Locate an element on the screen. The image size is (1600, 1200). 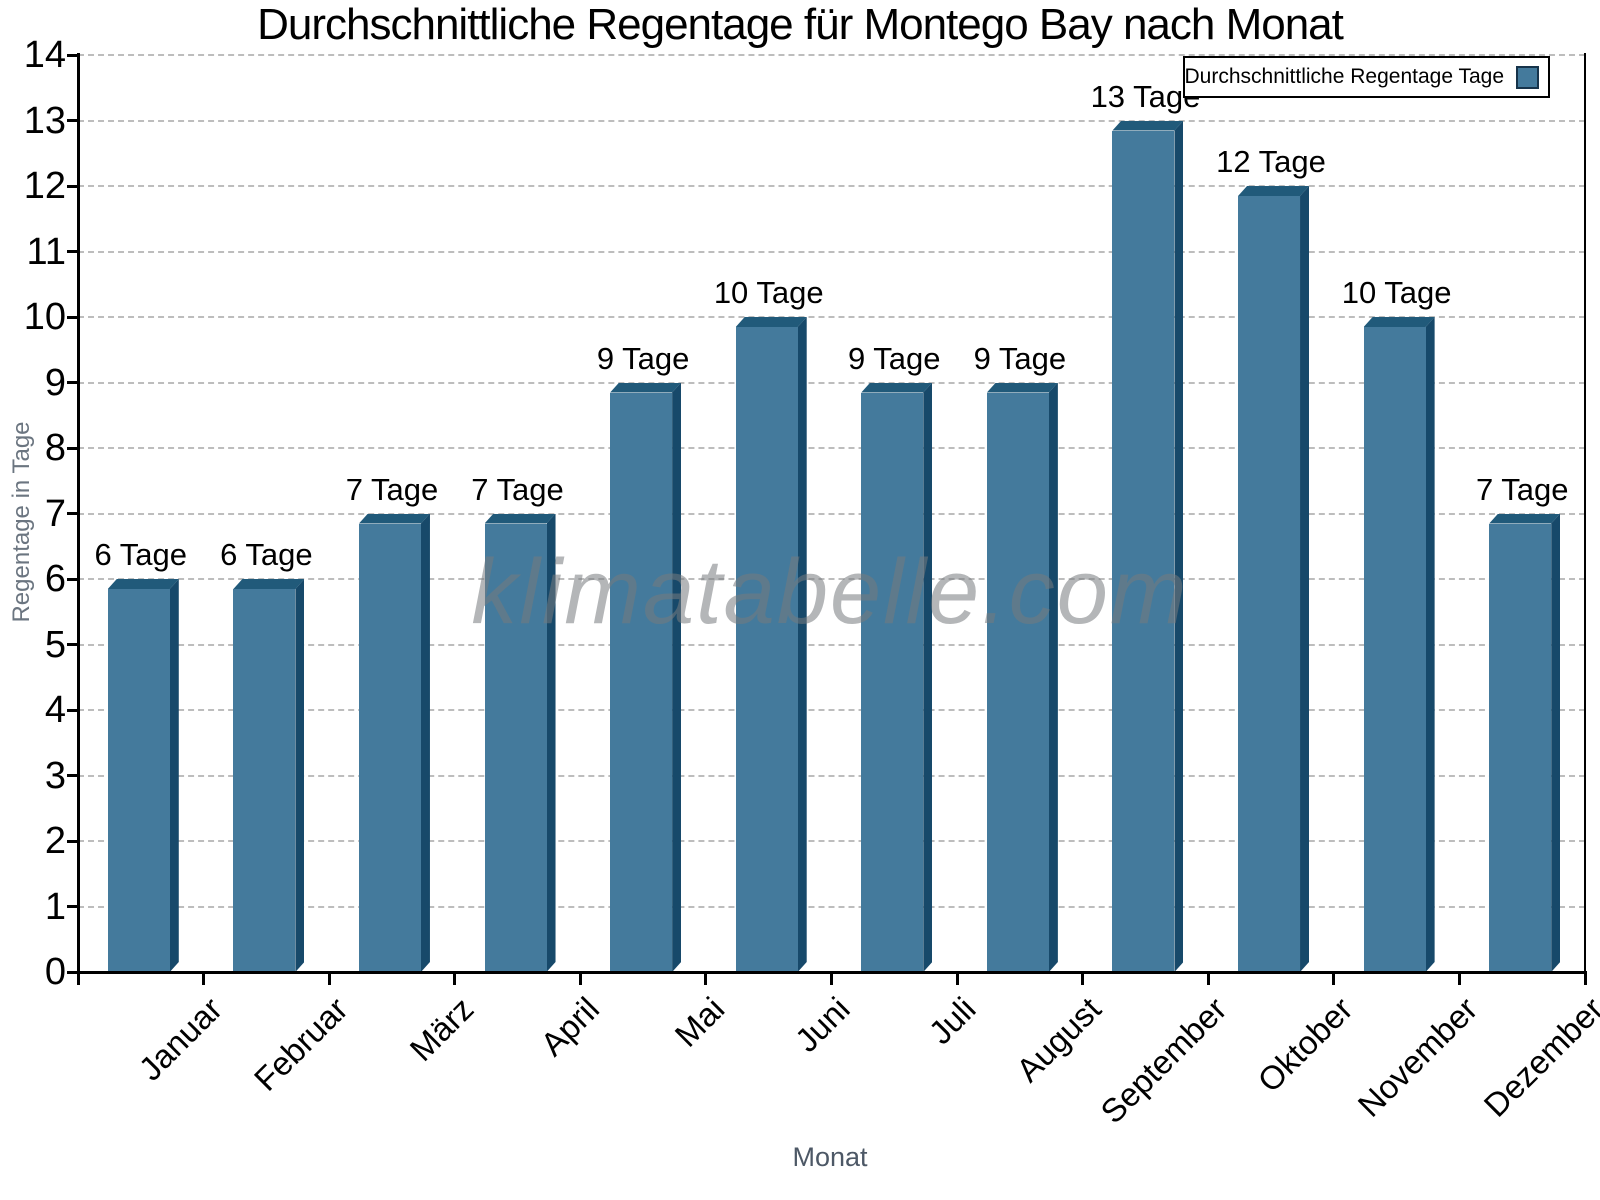
legend: Durchschnittliche Regentage Tage is located at coordinates (1366, 77).